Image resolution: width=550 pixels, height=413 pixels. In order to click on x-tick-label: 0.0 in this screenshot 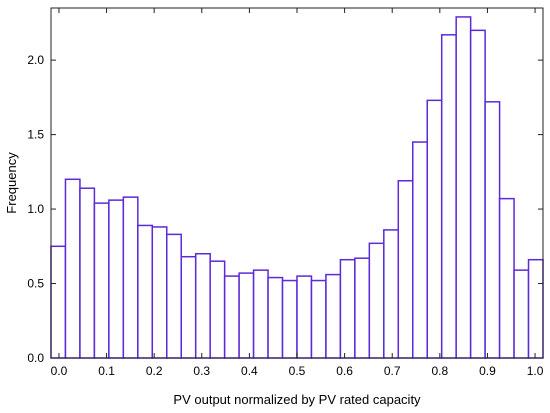, I will do `click(59, 371)`.